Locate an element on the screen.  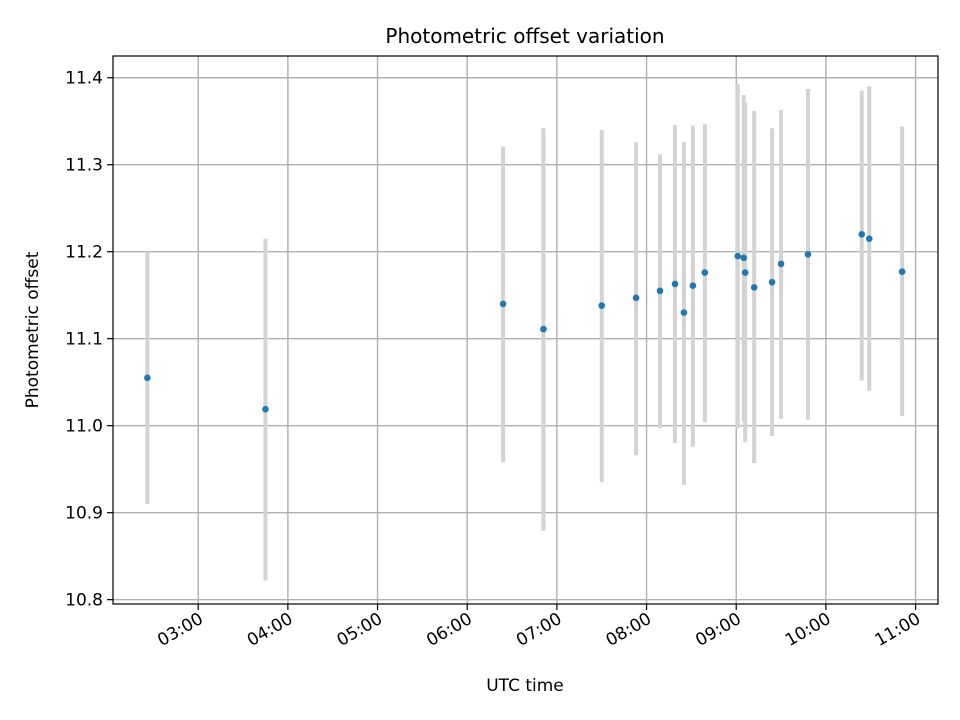
y-tick-label: 11.1 is located at coordinates (84, 340).